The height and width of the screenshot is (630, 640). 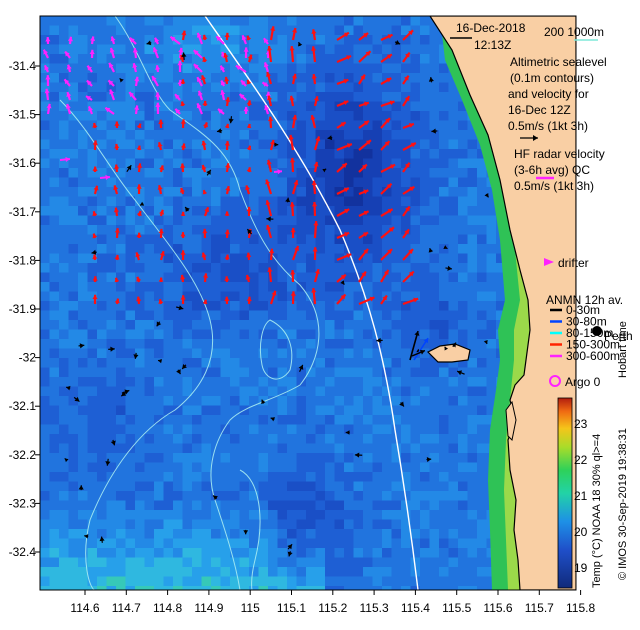 What do you see at coordinates (581, 496) in the screenshot?
I see `colorbar-tick-21: 21` at bounding box center [581, 496].